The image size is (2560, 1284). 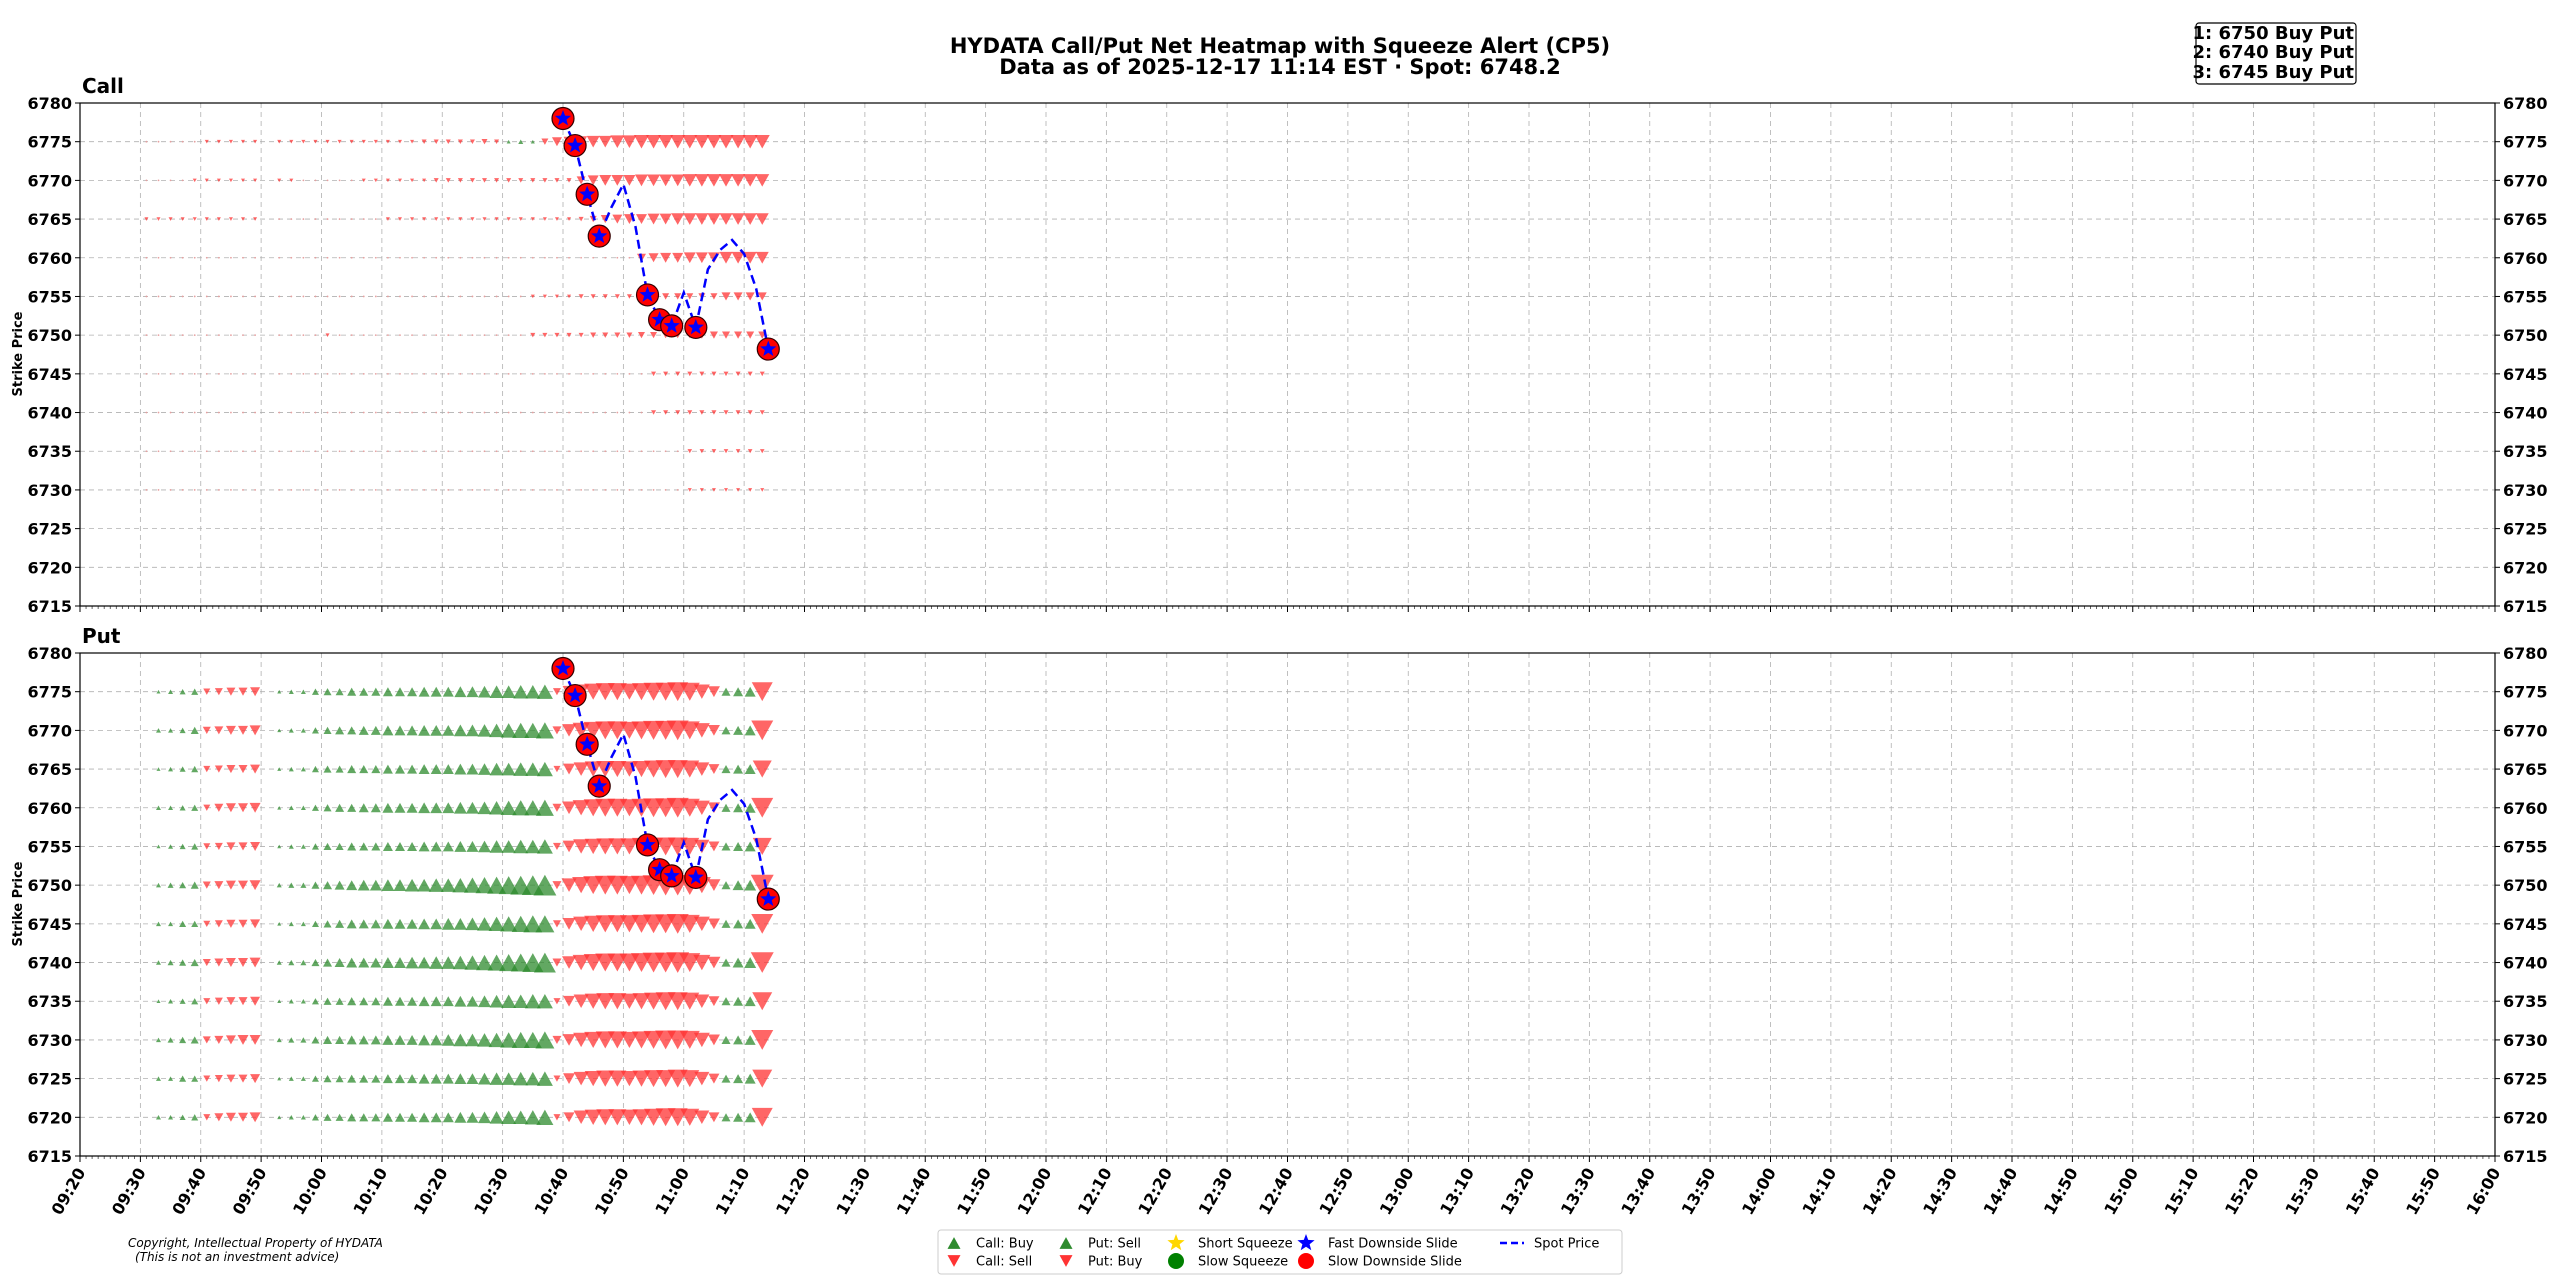 I want to click on x-tick-label: 15:40, so click(x=2363, y=1192).